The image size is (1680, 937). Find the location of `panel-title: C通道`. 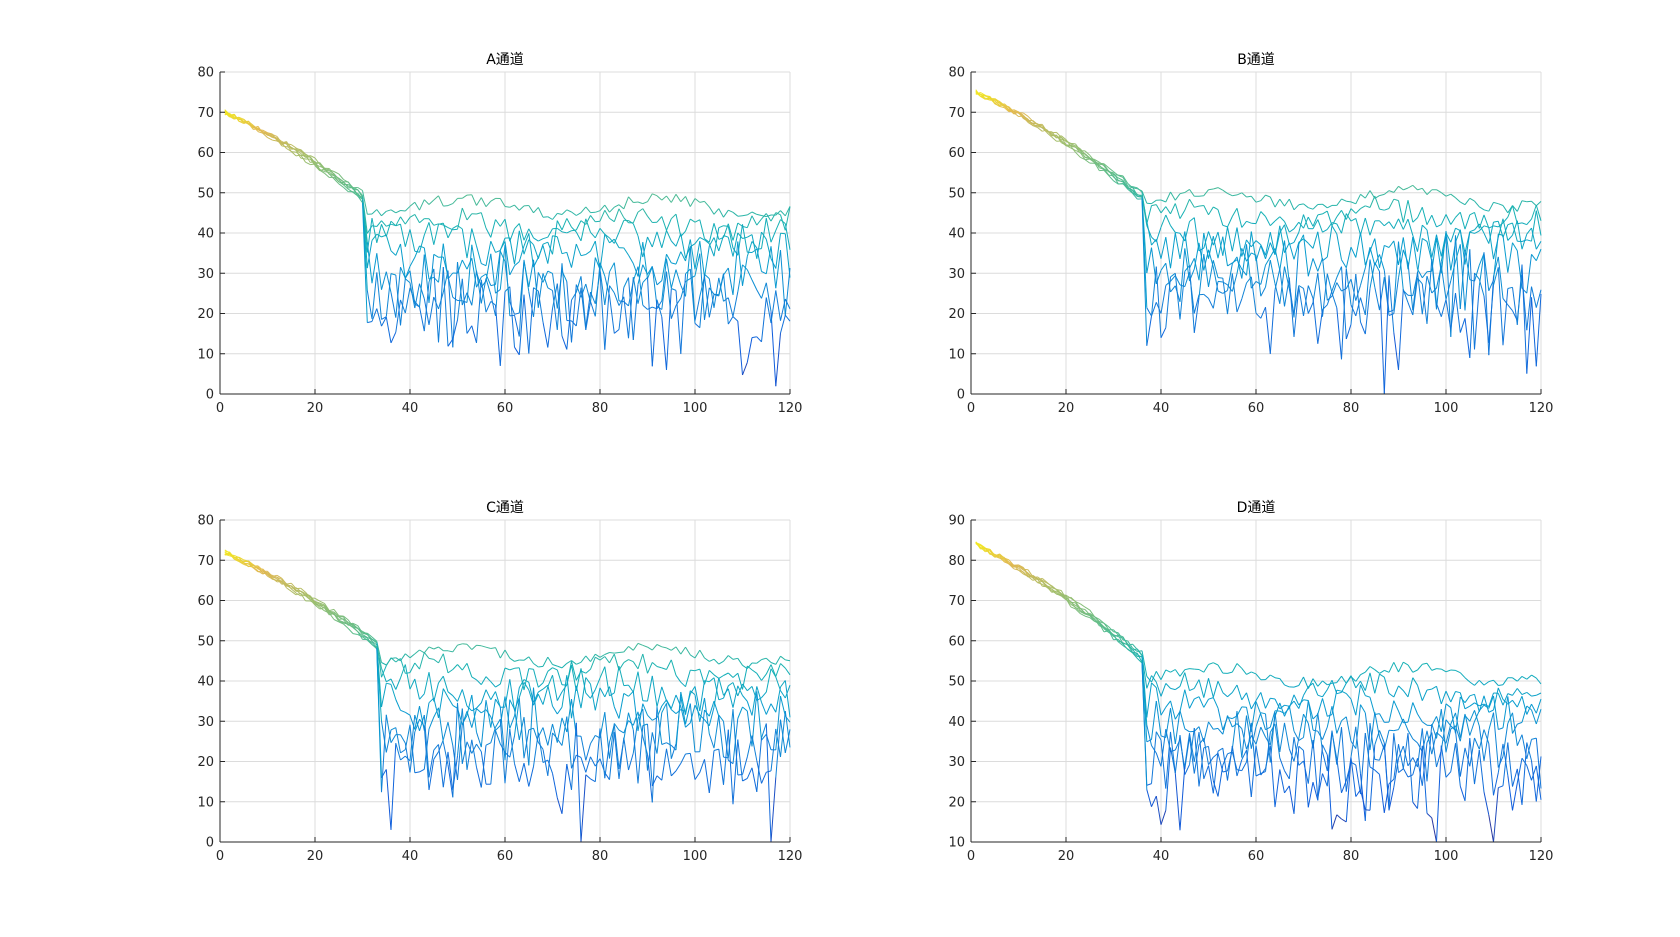

panel-title: C通道 is located at coordinates (505, 508).